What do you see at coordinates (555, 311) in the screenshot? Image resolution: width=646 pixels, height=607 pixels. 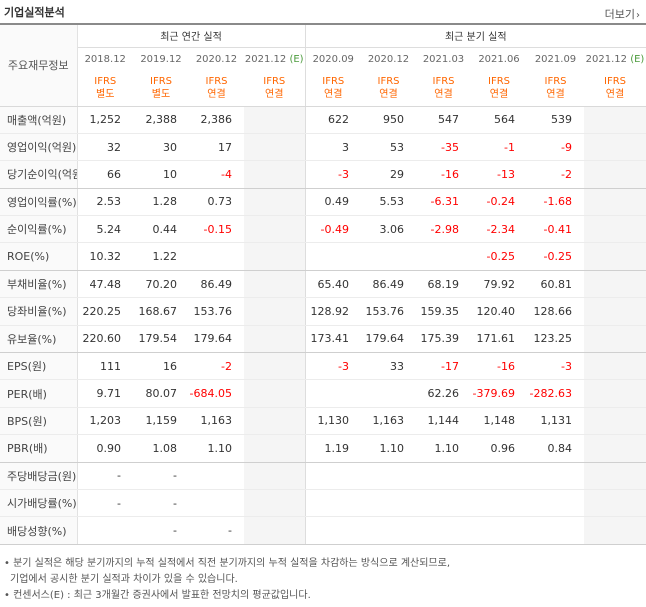 I see `table-cell: 128.66` at bounding box center [555, 311].